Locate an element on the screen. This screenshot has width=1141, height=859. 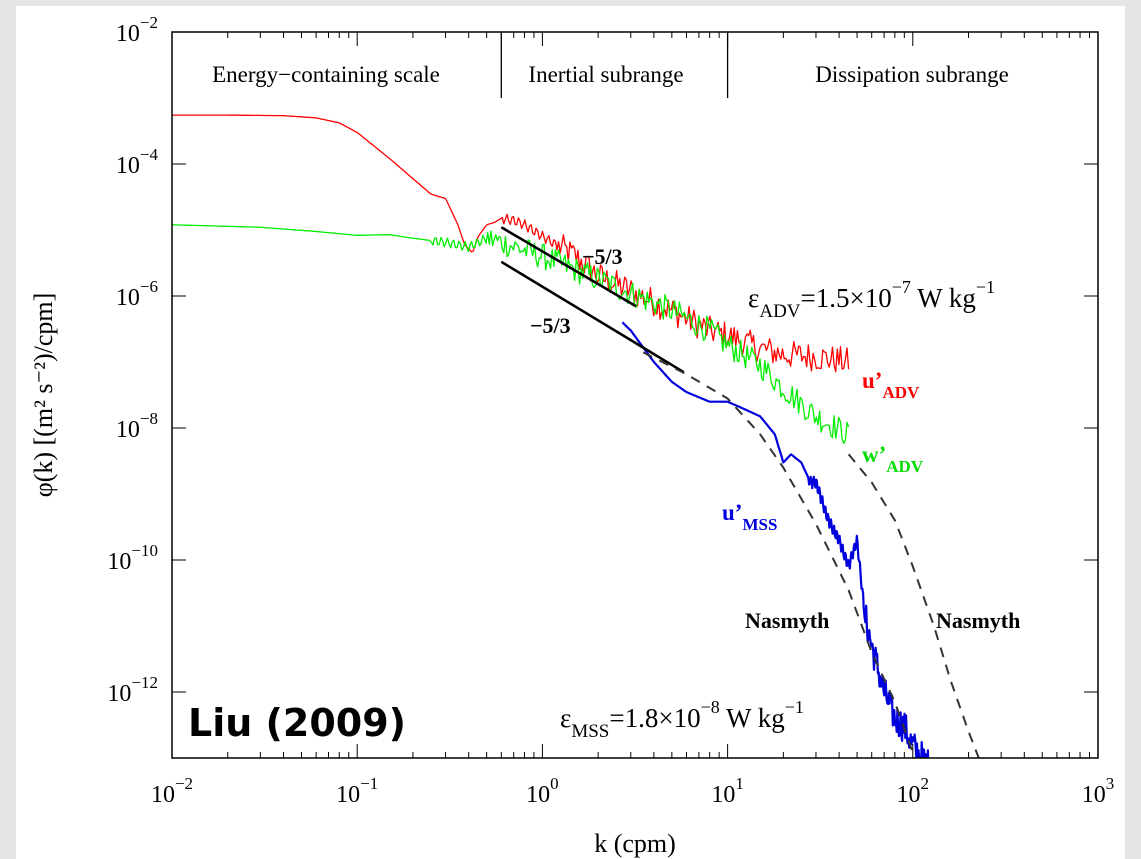
series-line-slope2 is located at coordinates (592, 317).